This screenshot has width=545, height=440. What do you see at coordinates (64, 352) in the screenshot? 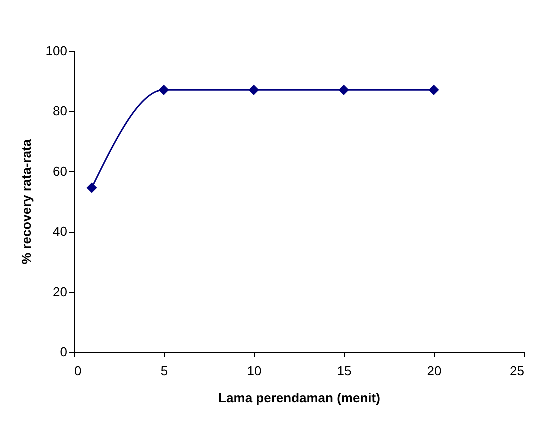
I see `y-tick-label: 0` at bounding box center [64, 352].